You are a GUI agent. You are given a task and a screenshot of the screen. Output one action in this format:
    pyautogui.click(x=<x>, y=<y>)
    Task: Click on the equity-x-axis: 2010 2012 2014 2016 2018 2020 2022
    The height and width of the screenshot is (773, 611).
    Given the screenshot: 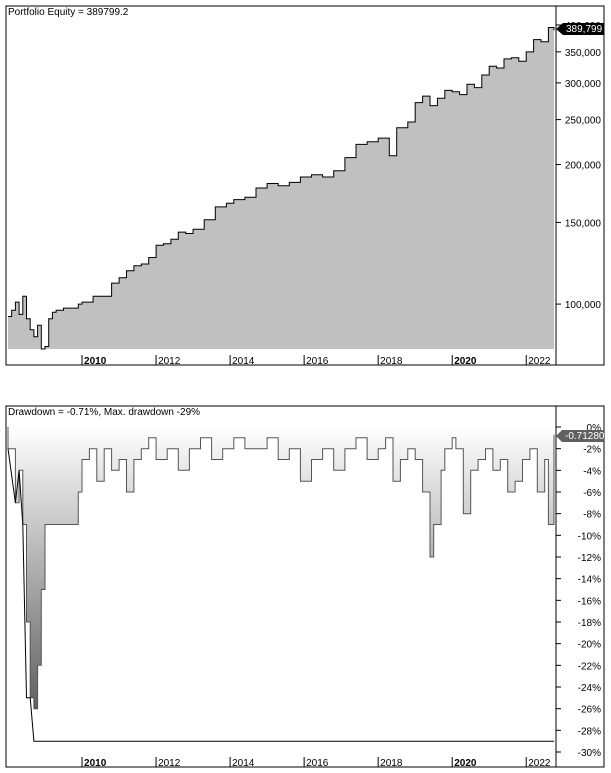 What is the action you would take?
    pyautogui.click(x=316, y=361)
    